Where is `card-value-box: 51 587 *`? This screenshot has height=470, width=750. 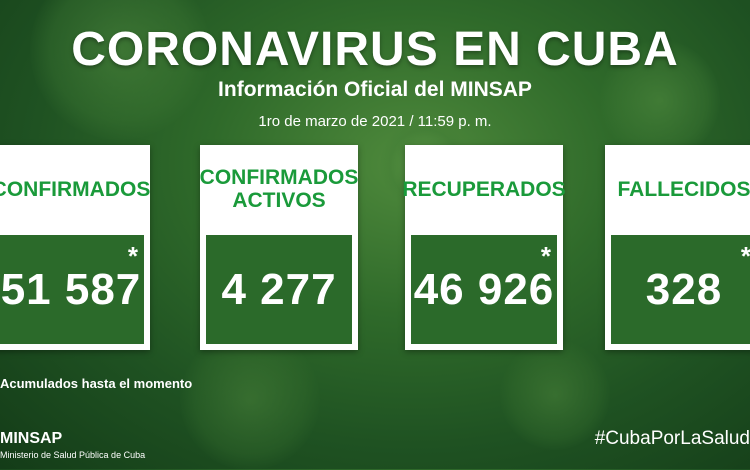 card-value-box: 51 587 * is located at coordinates (72, 289).